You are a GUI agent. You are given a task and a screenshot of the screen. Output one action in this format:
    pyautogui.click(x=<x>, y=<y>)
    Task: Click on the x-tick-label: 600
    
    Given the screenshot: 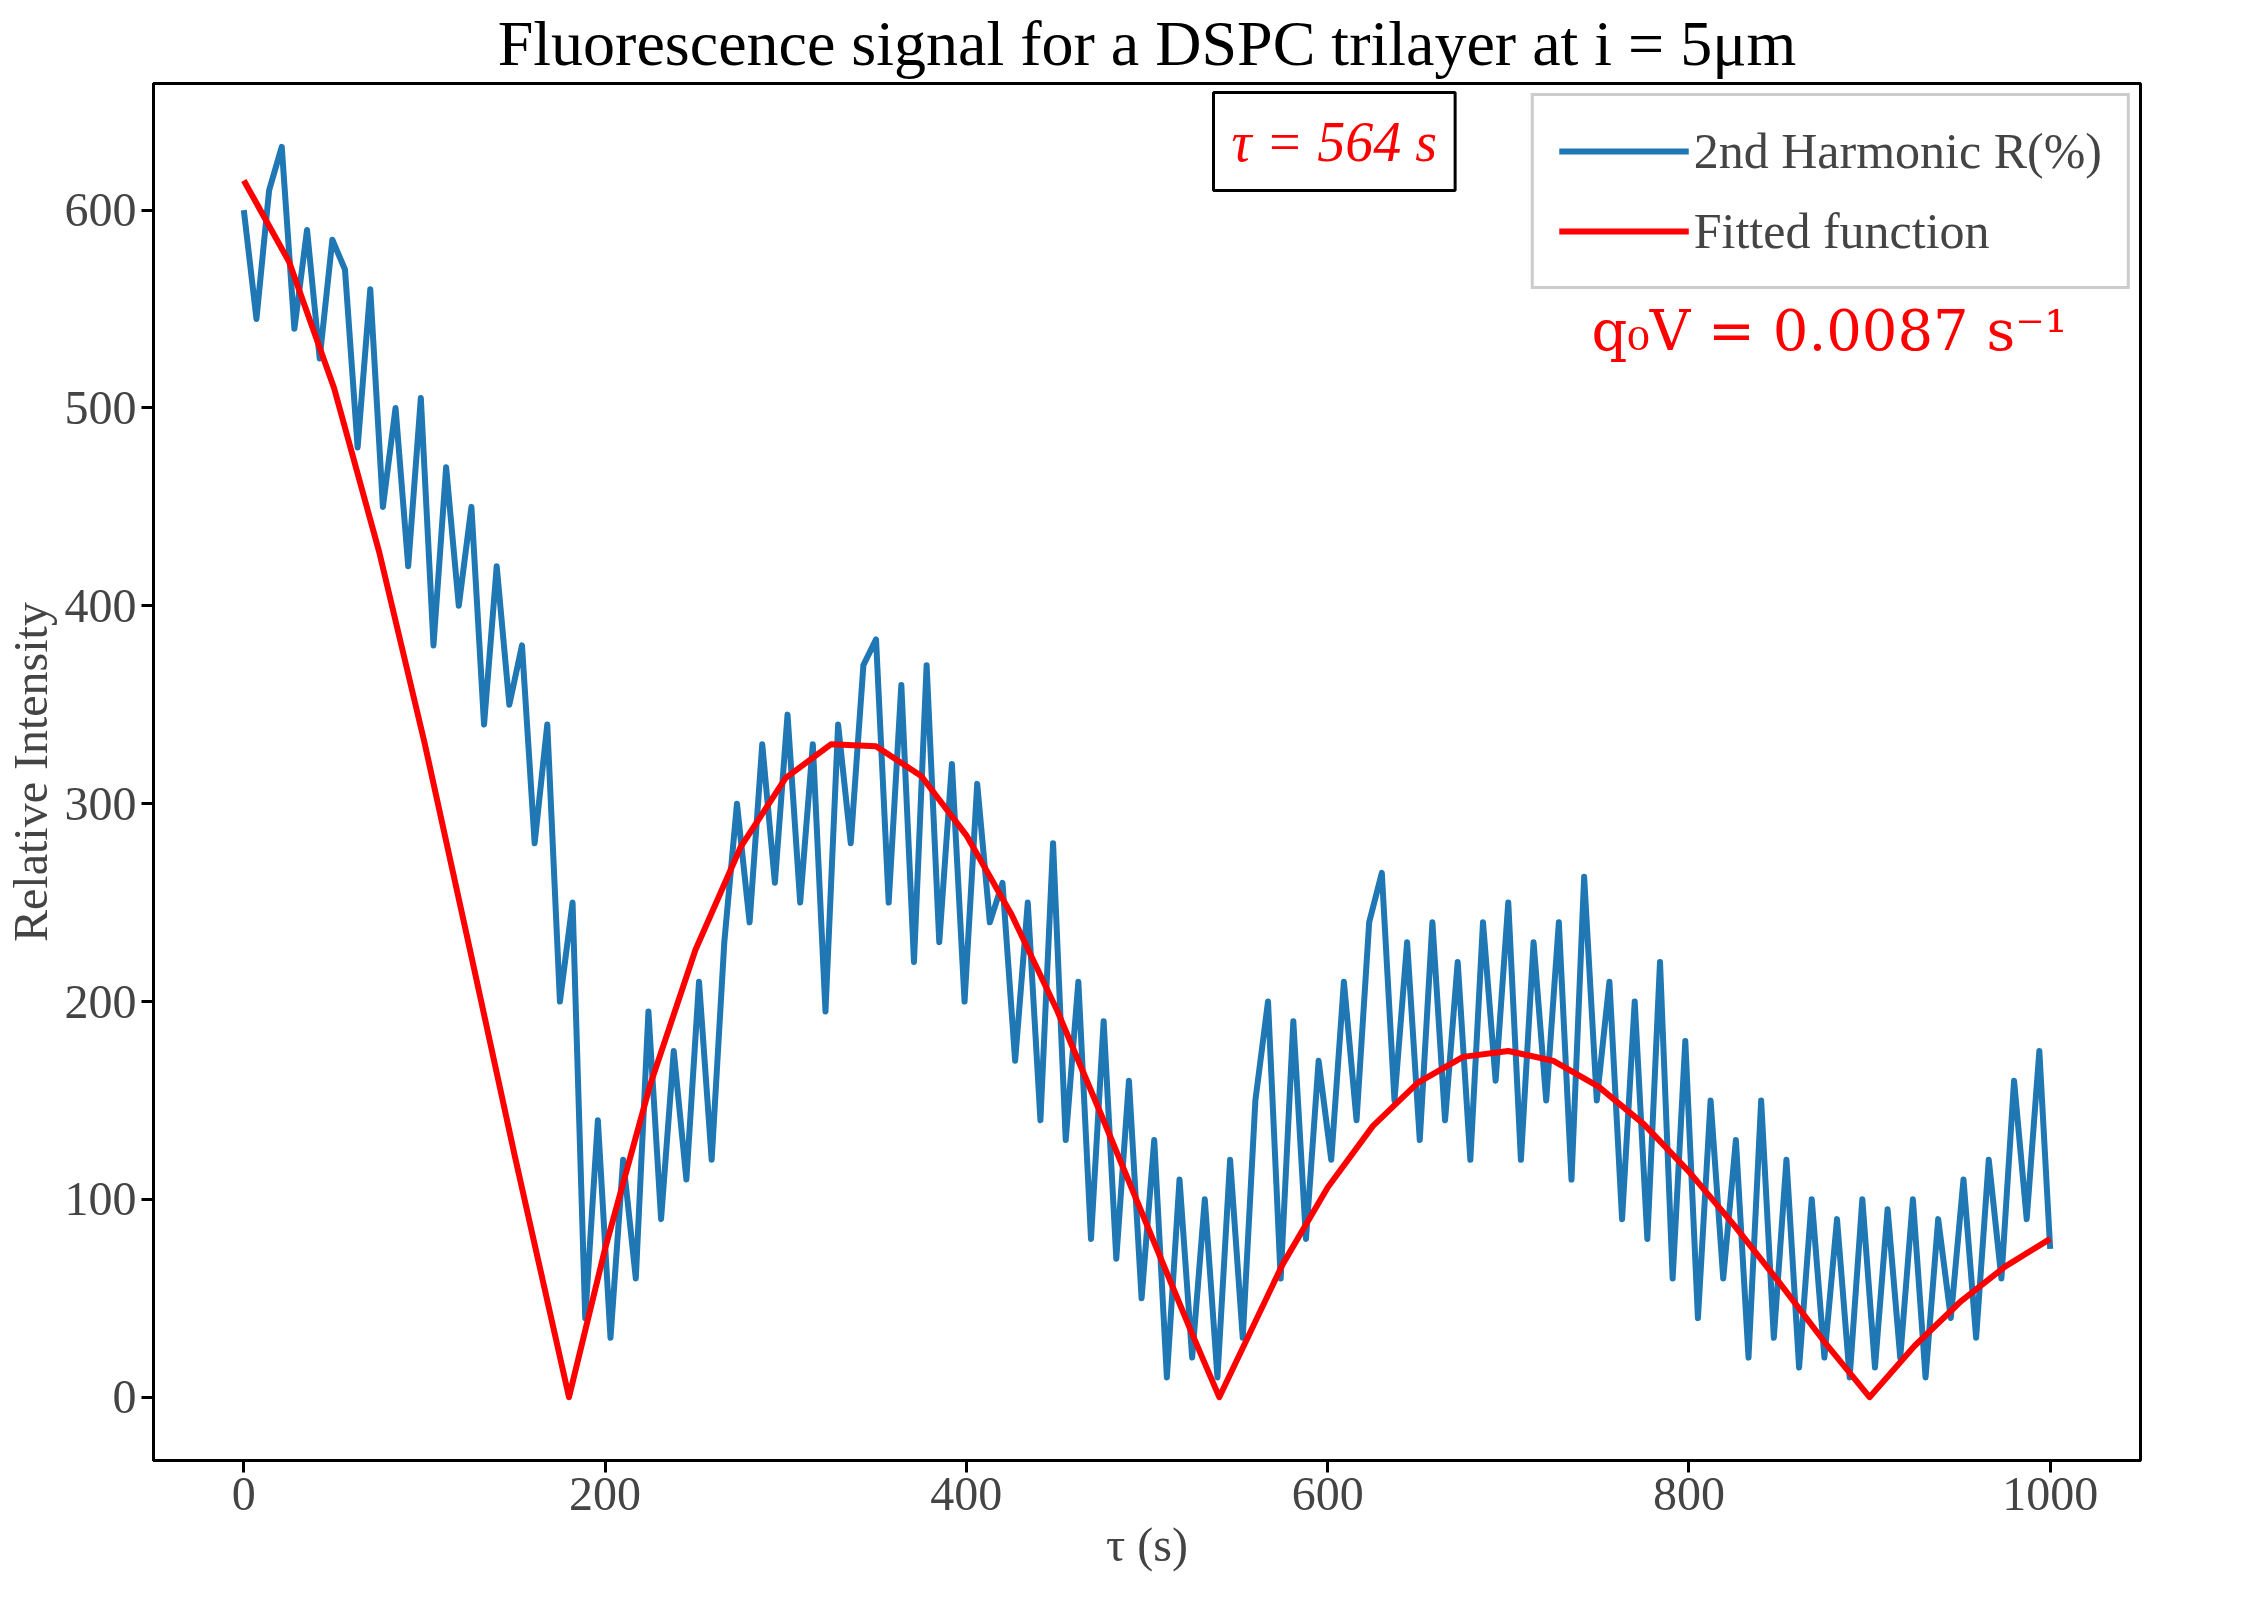 What is the action you would take?
    pyautogui.click(x=1327, y=1493)
    